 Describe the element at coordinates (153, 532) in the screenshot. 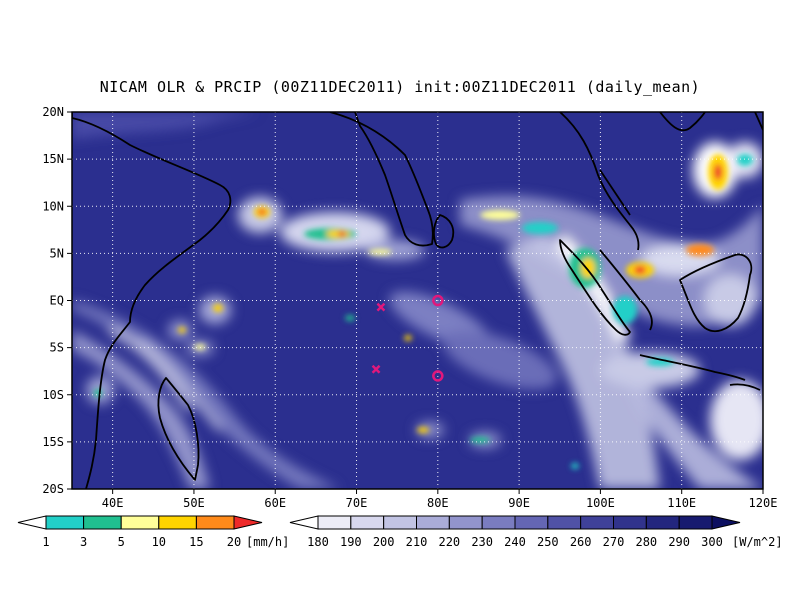

I see `precip-colorbar: 1 3 5 10 15 20 [mm/h]` at that location.